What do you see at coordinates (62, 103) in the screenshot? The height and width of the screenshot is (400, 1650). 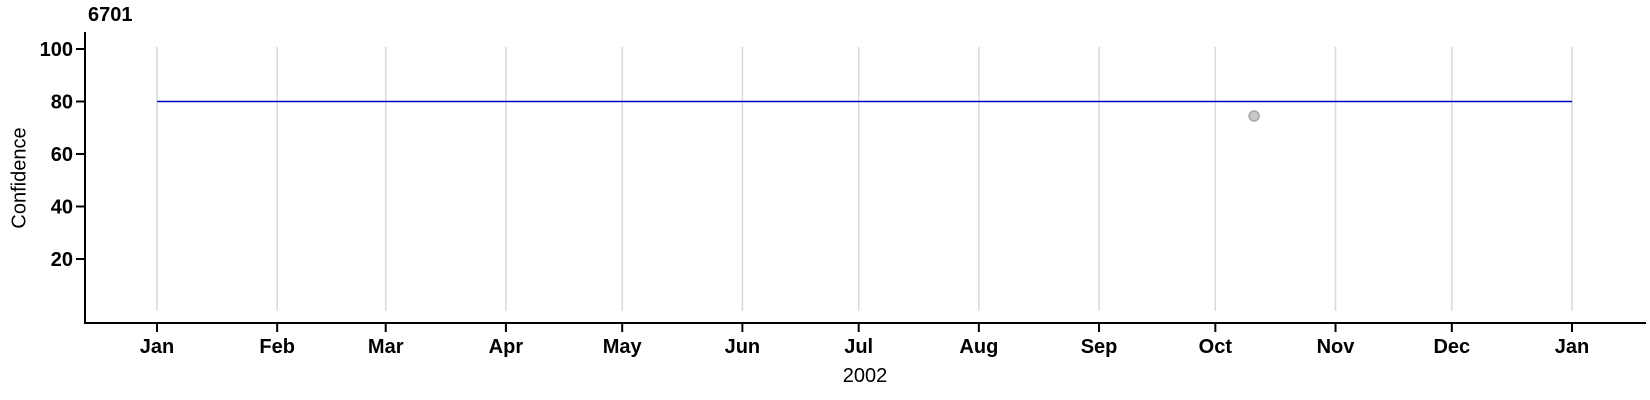 I see `y-tick-label: 80` at bounding box center [62, 103].